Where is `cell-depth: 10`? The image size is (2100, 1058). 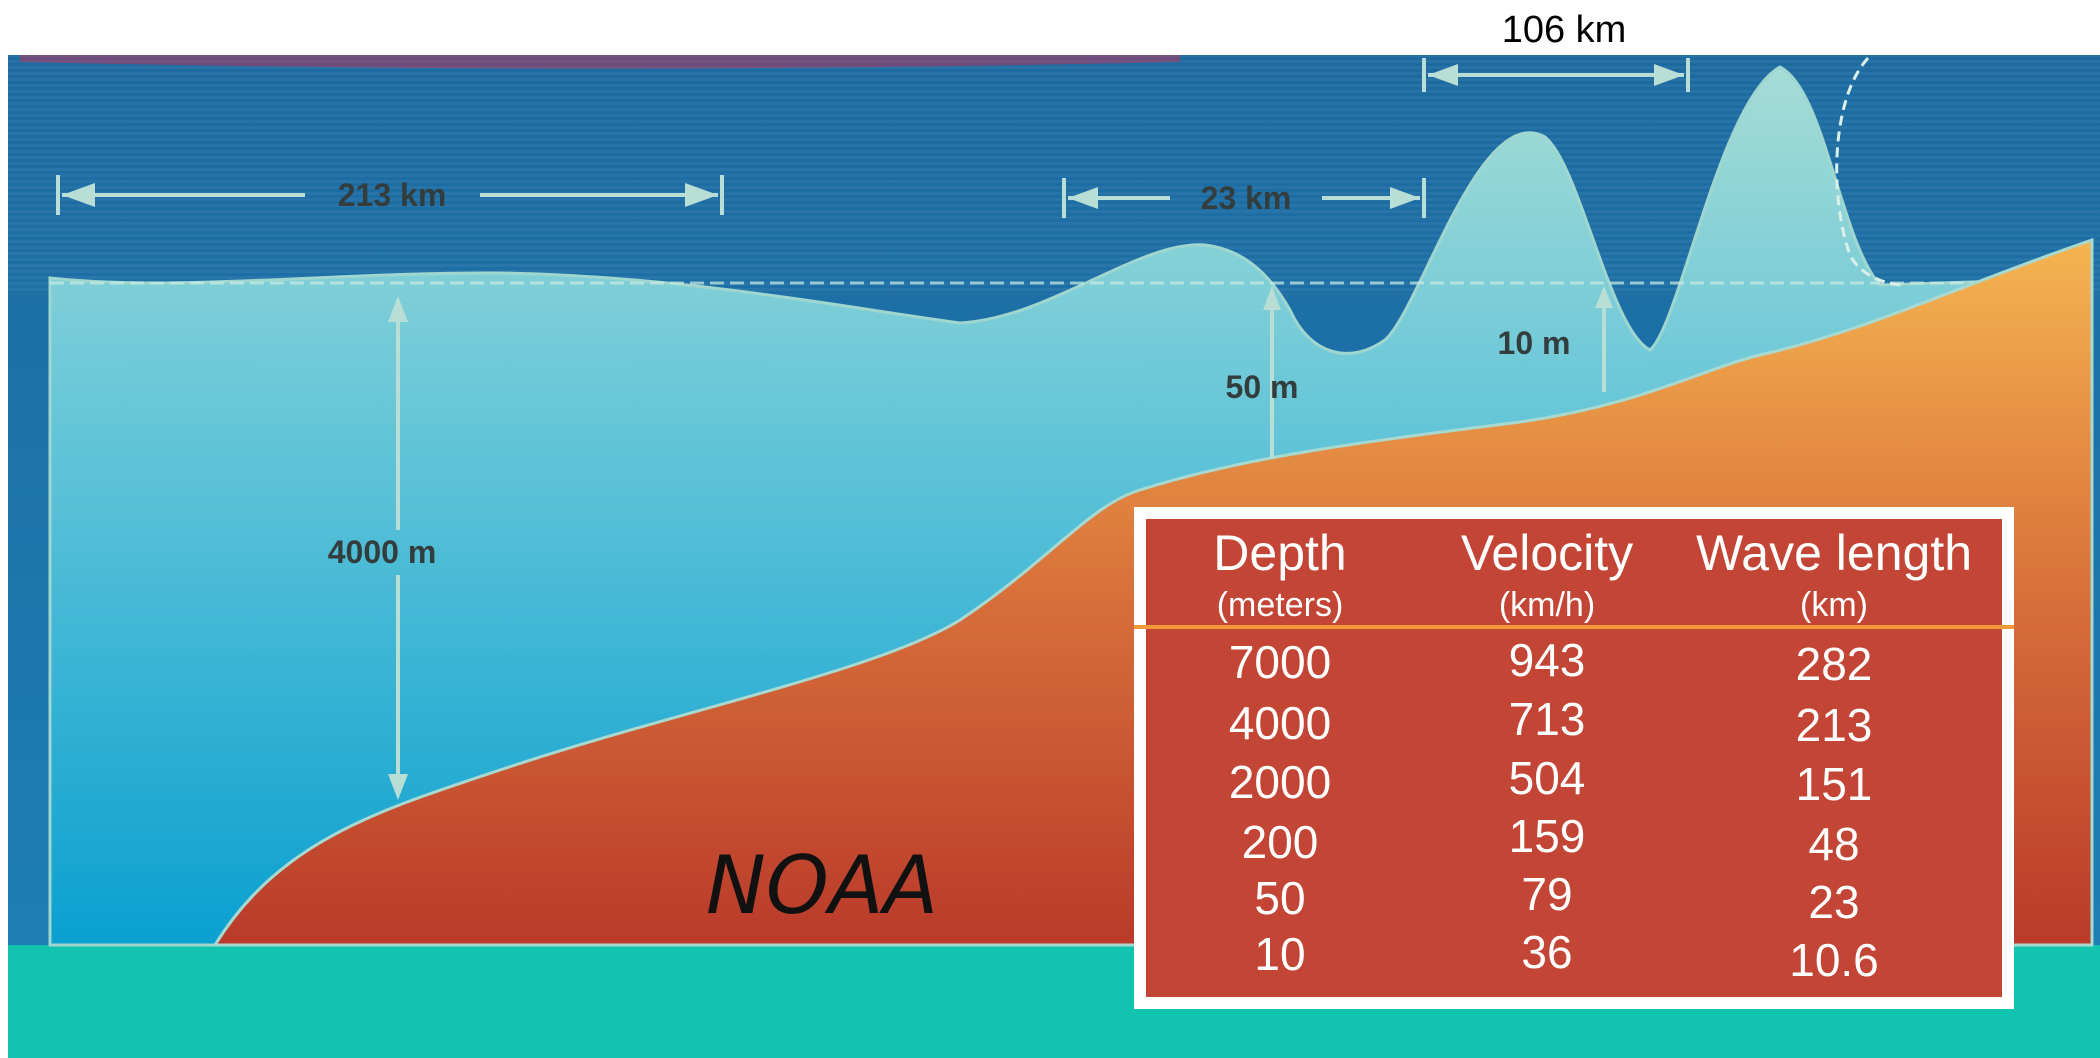 cell-depth: 10 is located at coordinates (1279, 954).